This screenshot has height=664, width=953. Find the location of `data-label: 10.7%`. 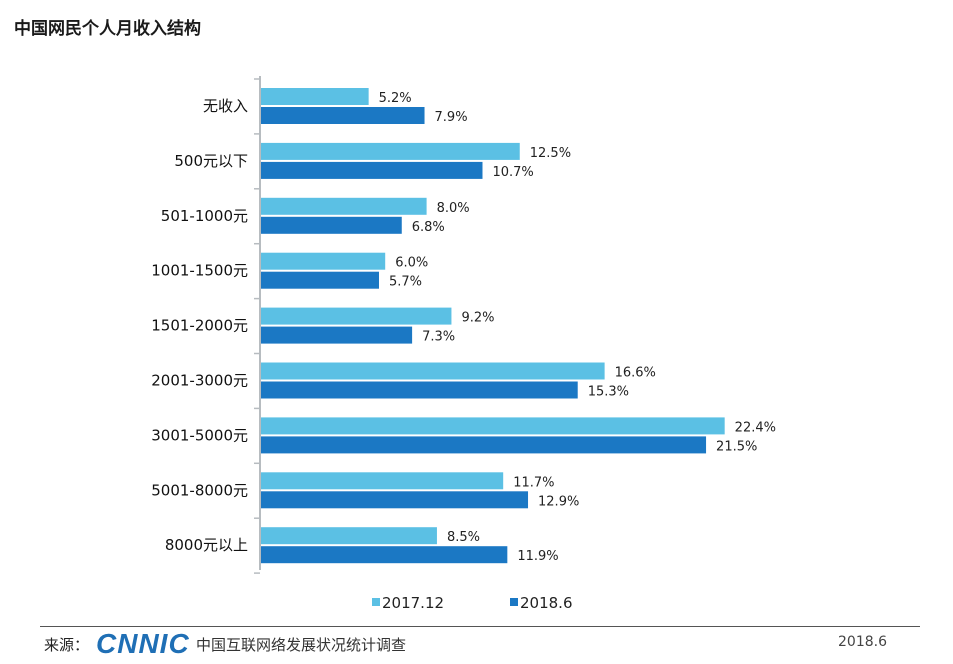

data-label: 10.7% is located at coordinates (512, 172).